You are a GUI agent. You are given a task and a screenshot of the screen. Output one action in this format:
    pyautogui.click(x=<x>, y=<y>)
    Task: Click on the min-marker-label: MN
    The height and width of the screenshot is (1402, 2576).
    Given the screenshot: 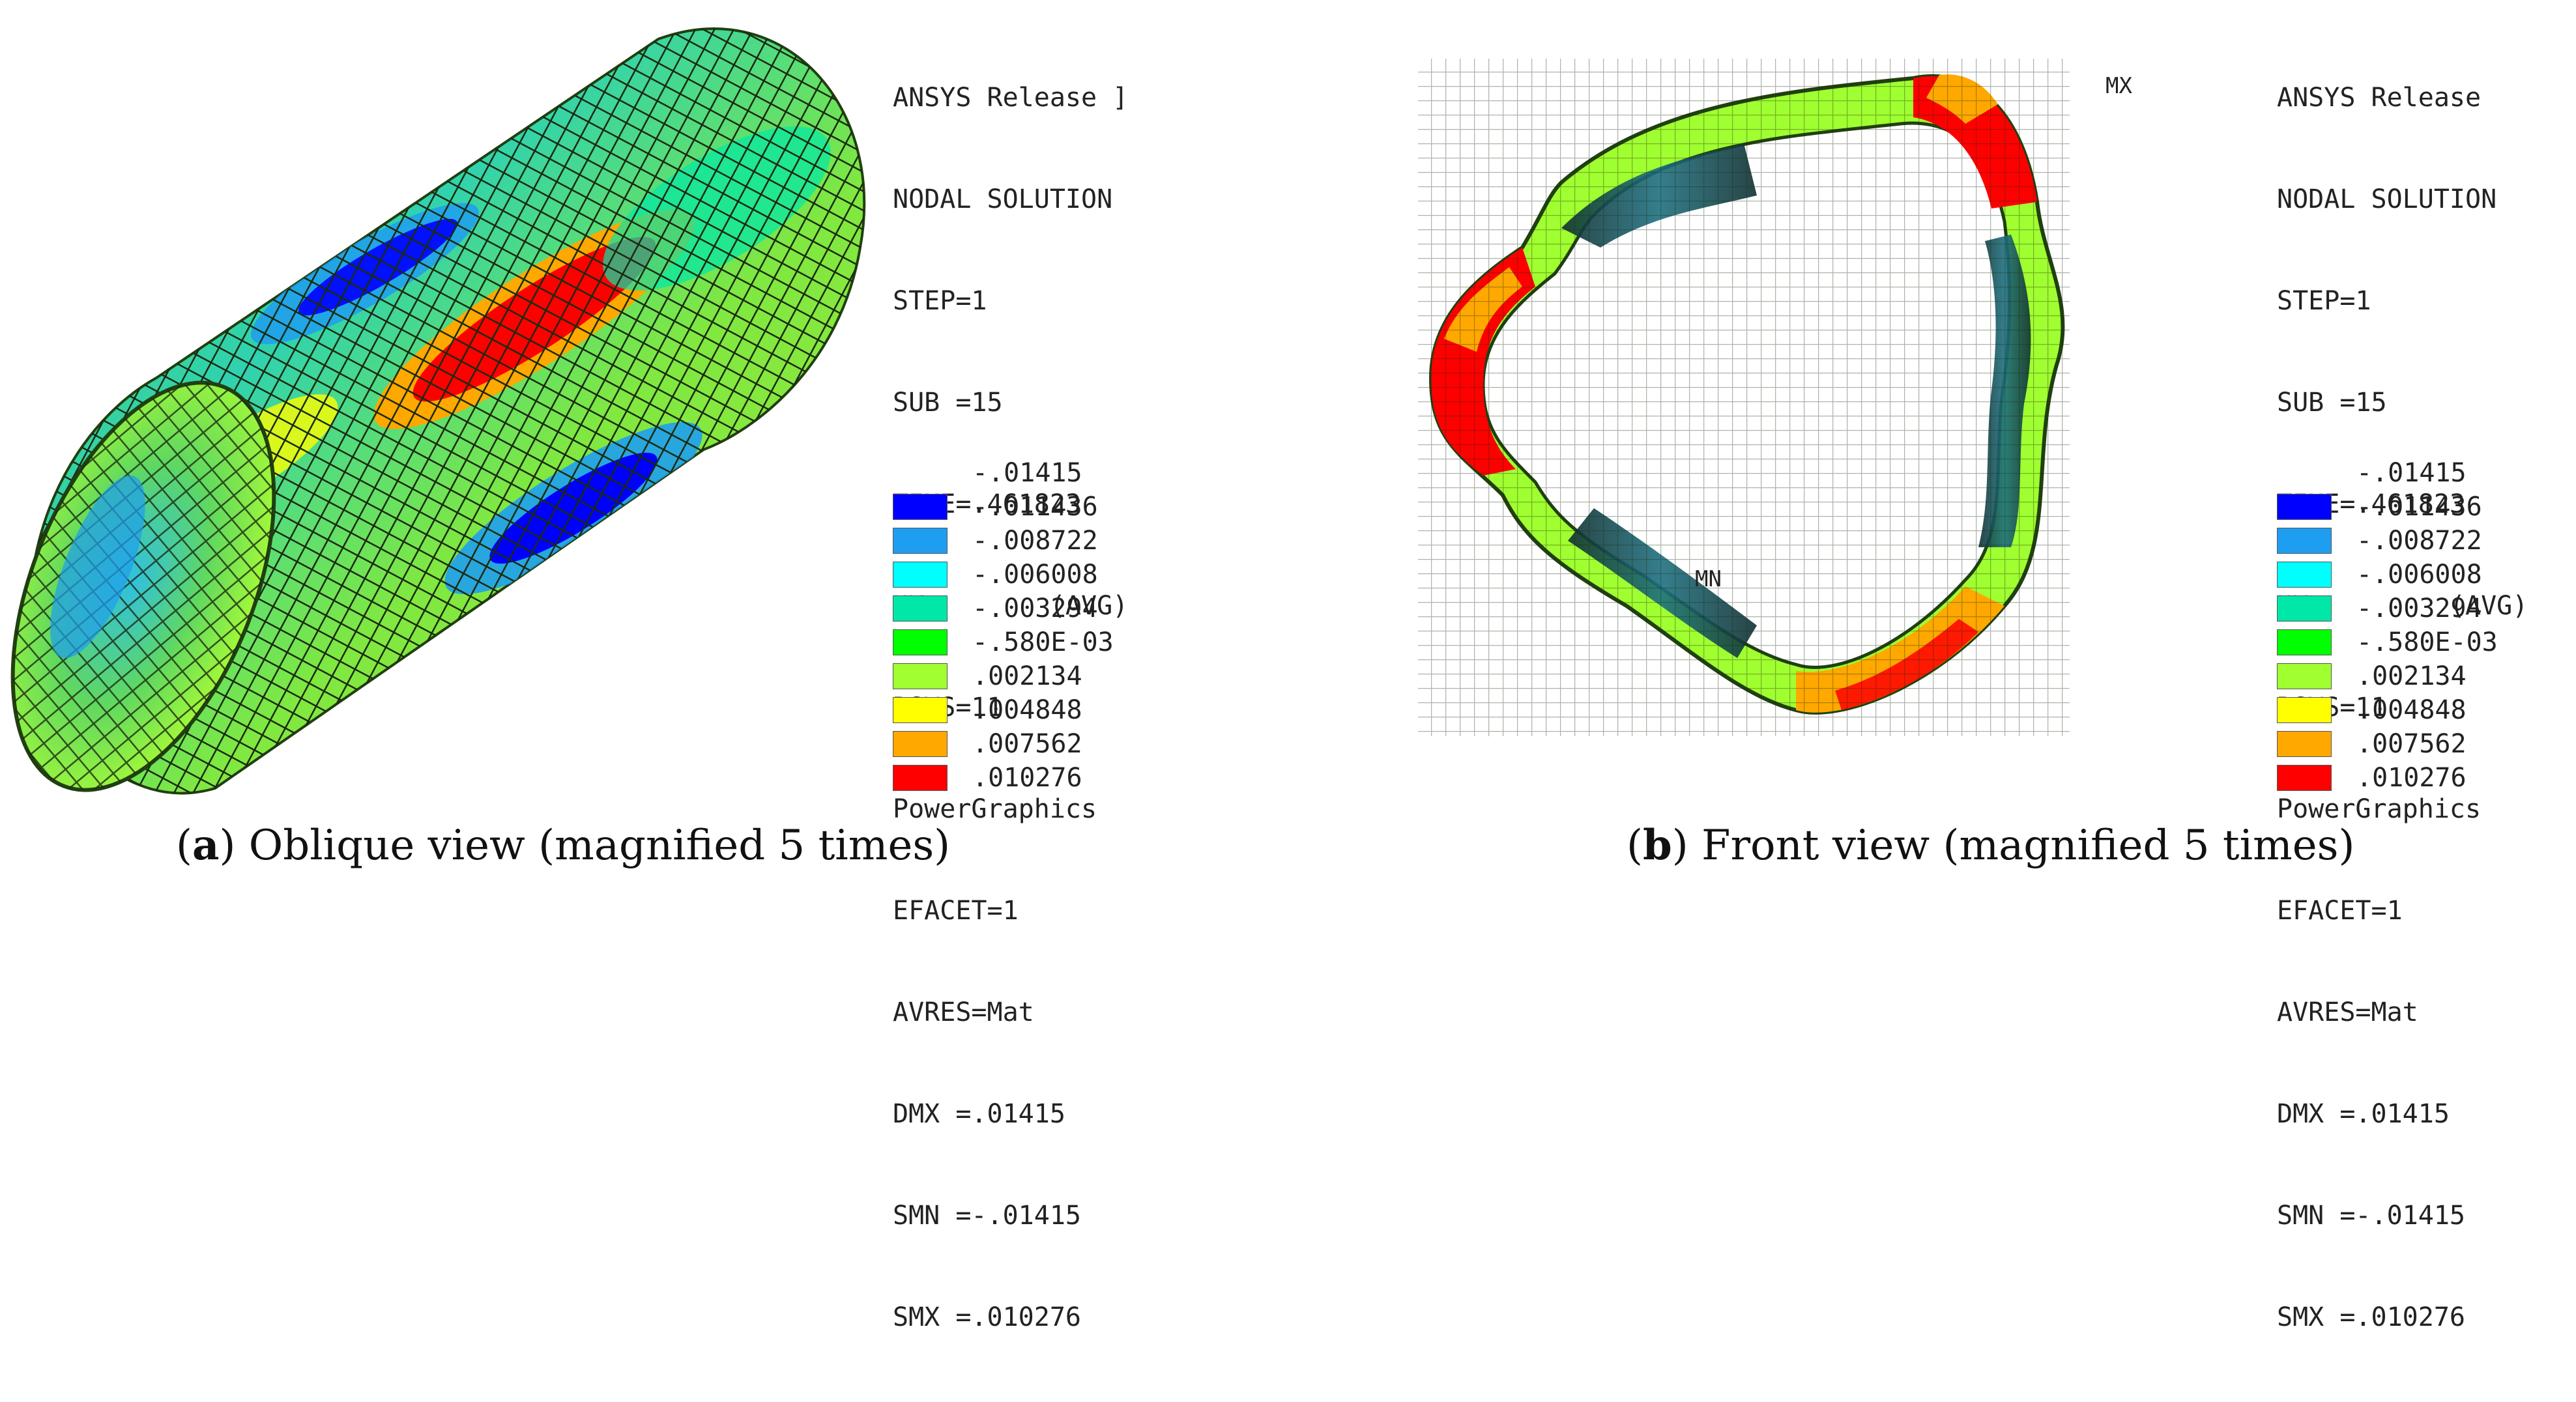 What is the action you would take?
    pyautogui.click(x=1708, y=579)
    